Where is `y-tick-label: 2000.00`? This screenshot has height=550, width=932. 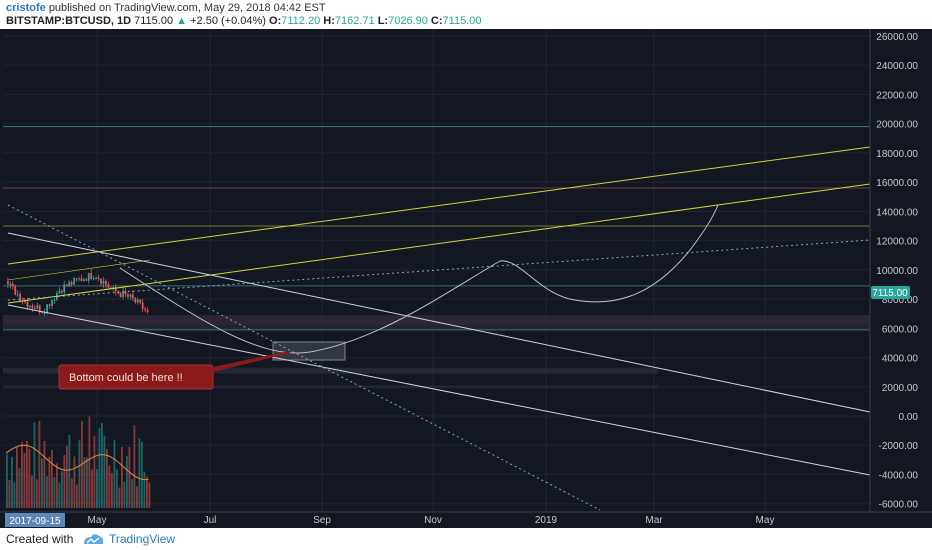 y-tick-label: 2000.00 is located at coordinates (900, 388).